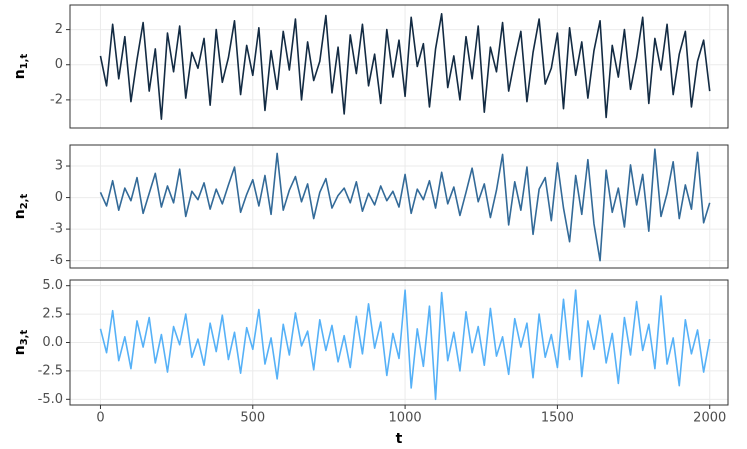 Image resolution: width=747 pixels, height=449 pixels. I want to click on x-tick-label: 2000, so click(709, 418).